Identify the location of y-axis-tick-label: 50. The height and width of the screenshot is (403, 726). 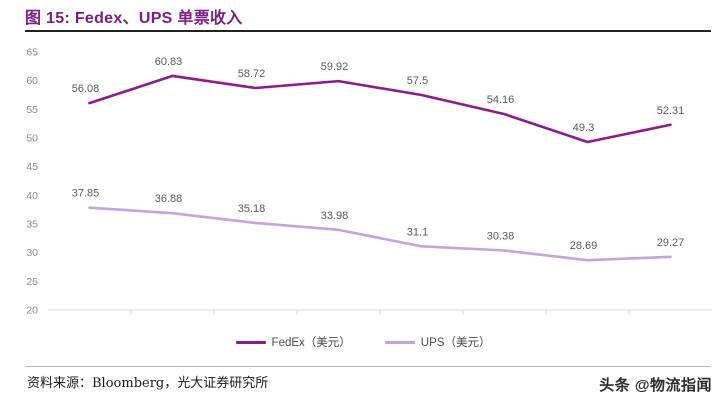
(32, 139).